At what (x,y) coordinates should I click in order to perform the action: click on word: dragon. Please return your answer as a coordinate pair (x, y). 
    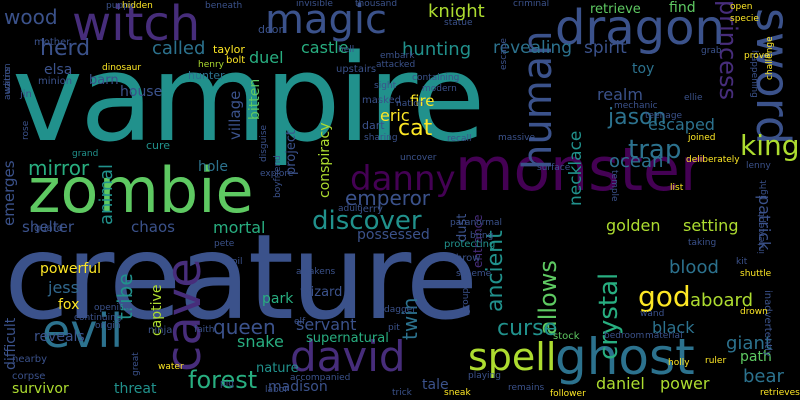
    Looking at the image, I should click on (640, 28).